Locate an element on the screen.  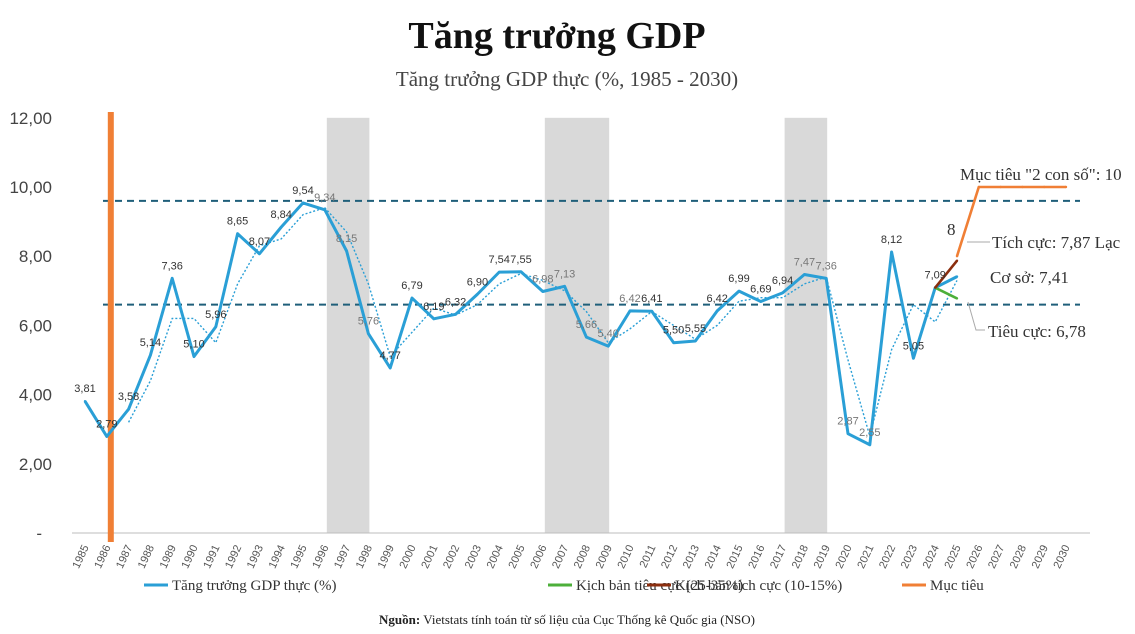
chart-subtitle: Tăng trưởng GDP thực (%, 1985 - 2030) is located at coordinates (567, 79).